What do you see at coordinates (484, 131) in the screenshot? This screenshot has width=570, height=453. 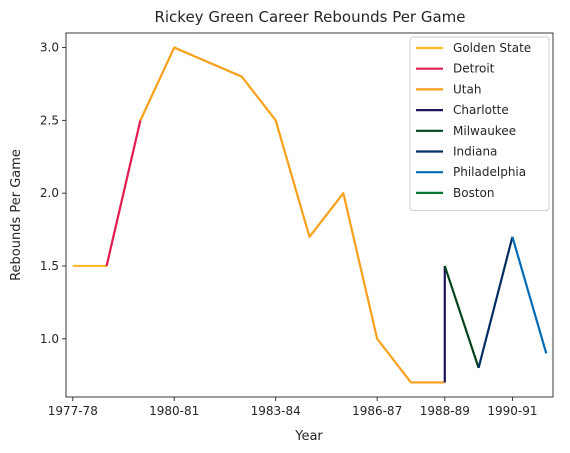 I see `legend-label-milwaukee: Milwaukee` at bounding box center [484, 131].